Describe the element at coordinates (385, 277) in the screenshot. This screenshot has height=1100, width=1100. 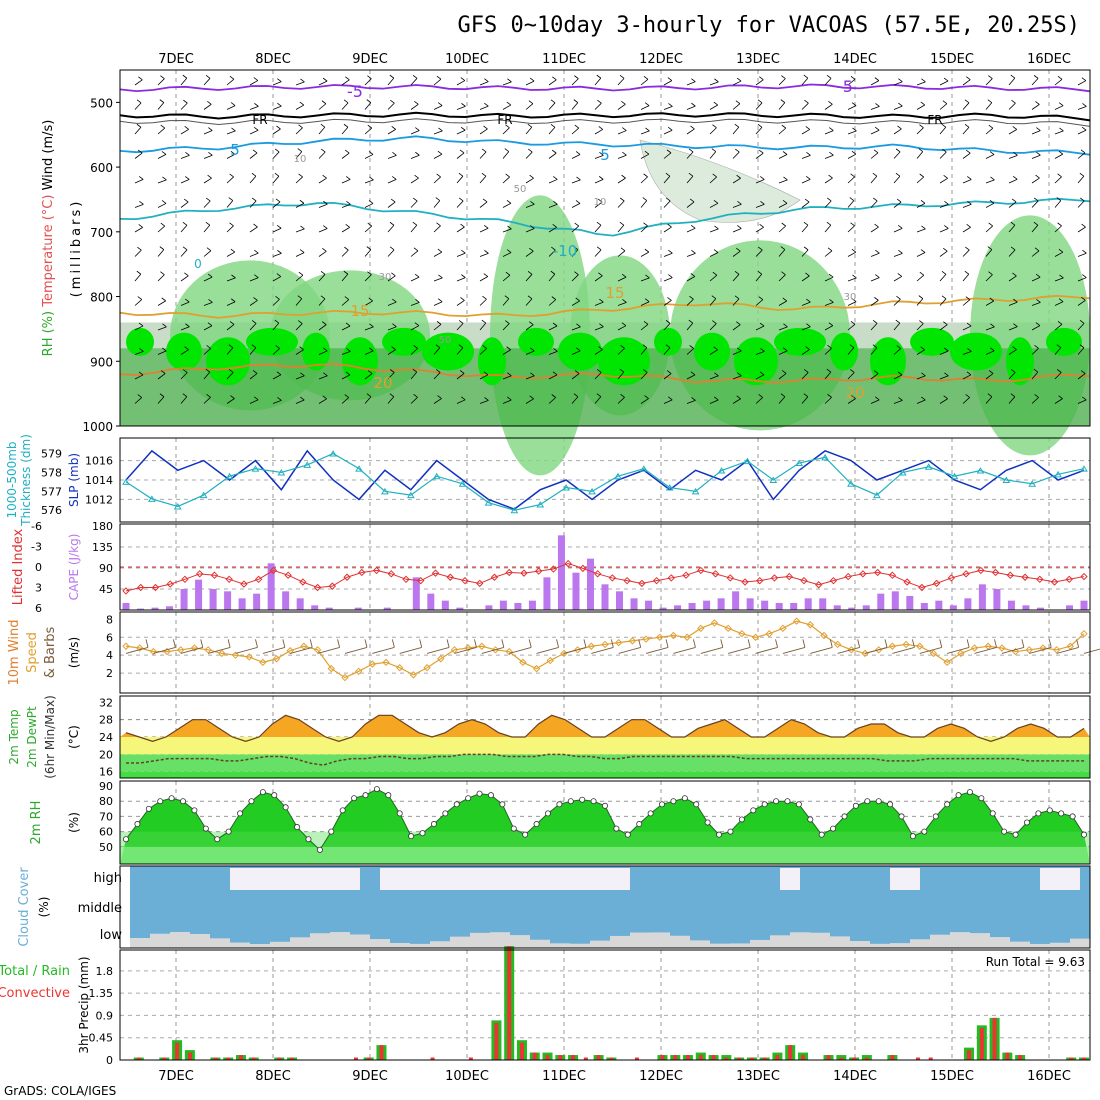
I see `contour-label: 30` at that location.